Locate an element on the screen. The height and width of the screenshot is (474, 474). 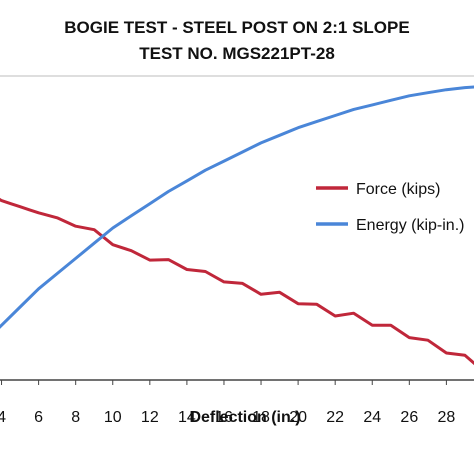
x-tick-label: 6 is located at coordinates (38, 417).